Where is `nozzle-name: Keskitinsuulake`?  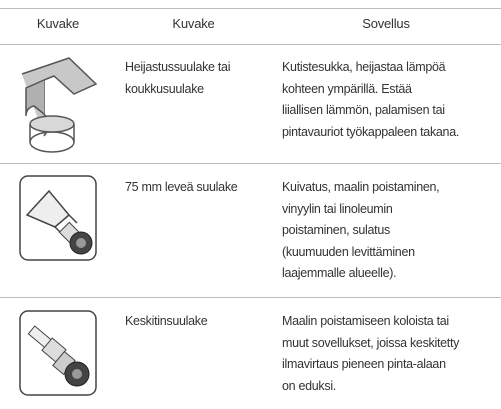 nozzle-name: Keskitinsuulake is located at coordinates (166, 321).